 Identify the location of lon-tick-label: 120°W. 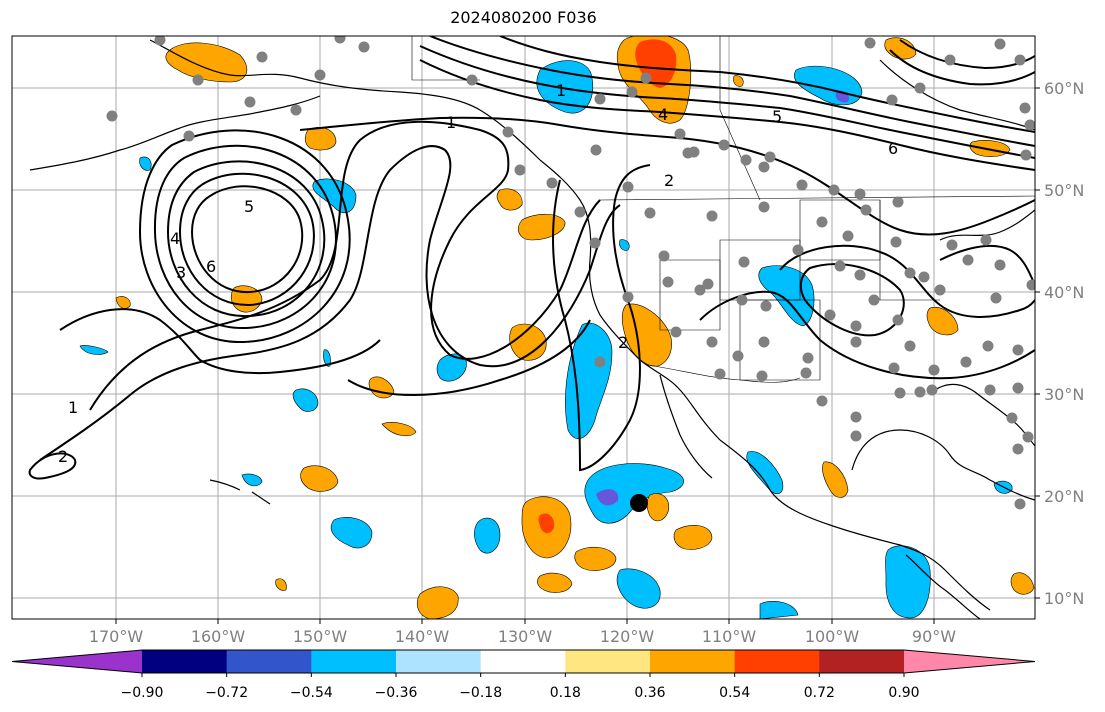
(627, 636).